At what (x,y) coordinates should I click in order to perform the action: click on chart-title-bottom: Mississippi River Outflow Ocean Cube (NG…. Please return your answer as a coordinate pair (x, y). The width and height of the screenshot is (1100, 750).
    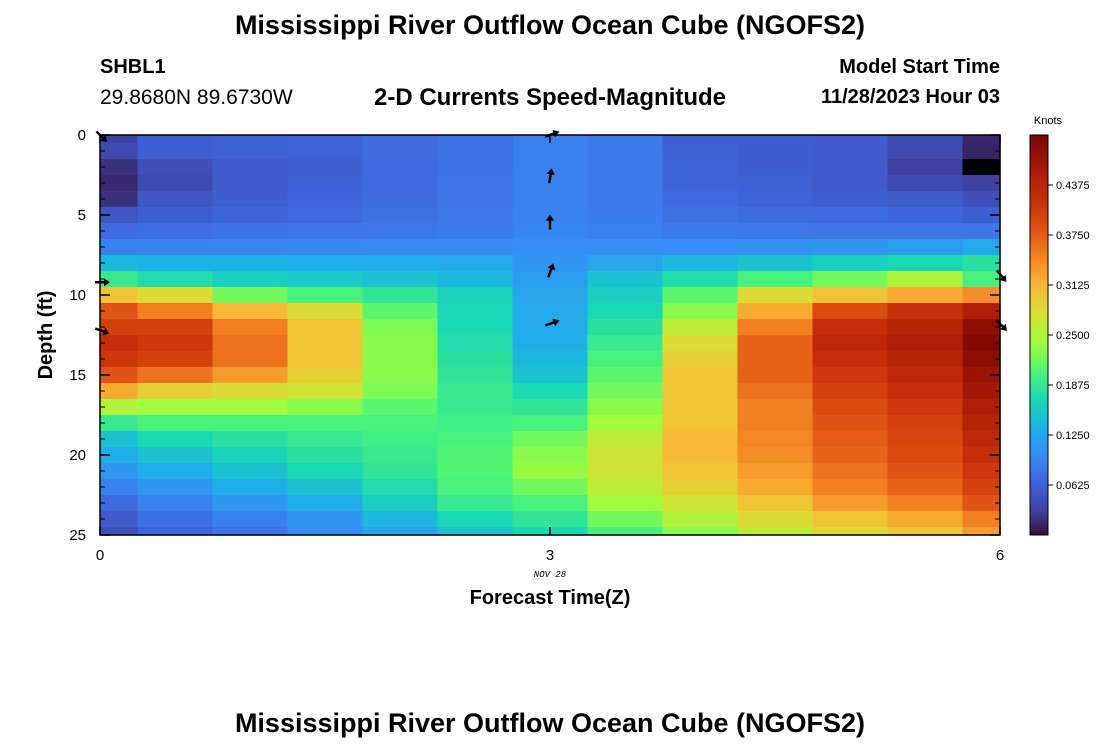
    Looking at the image, I should click on (550, 723).